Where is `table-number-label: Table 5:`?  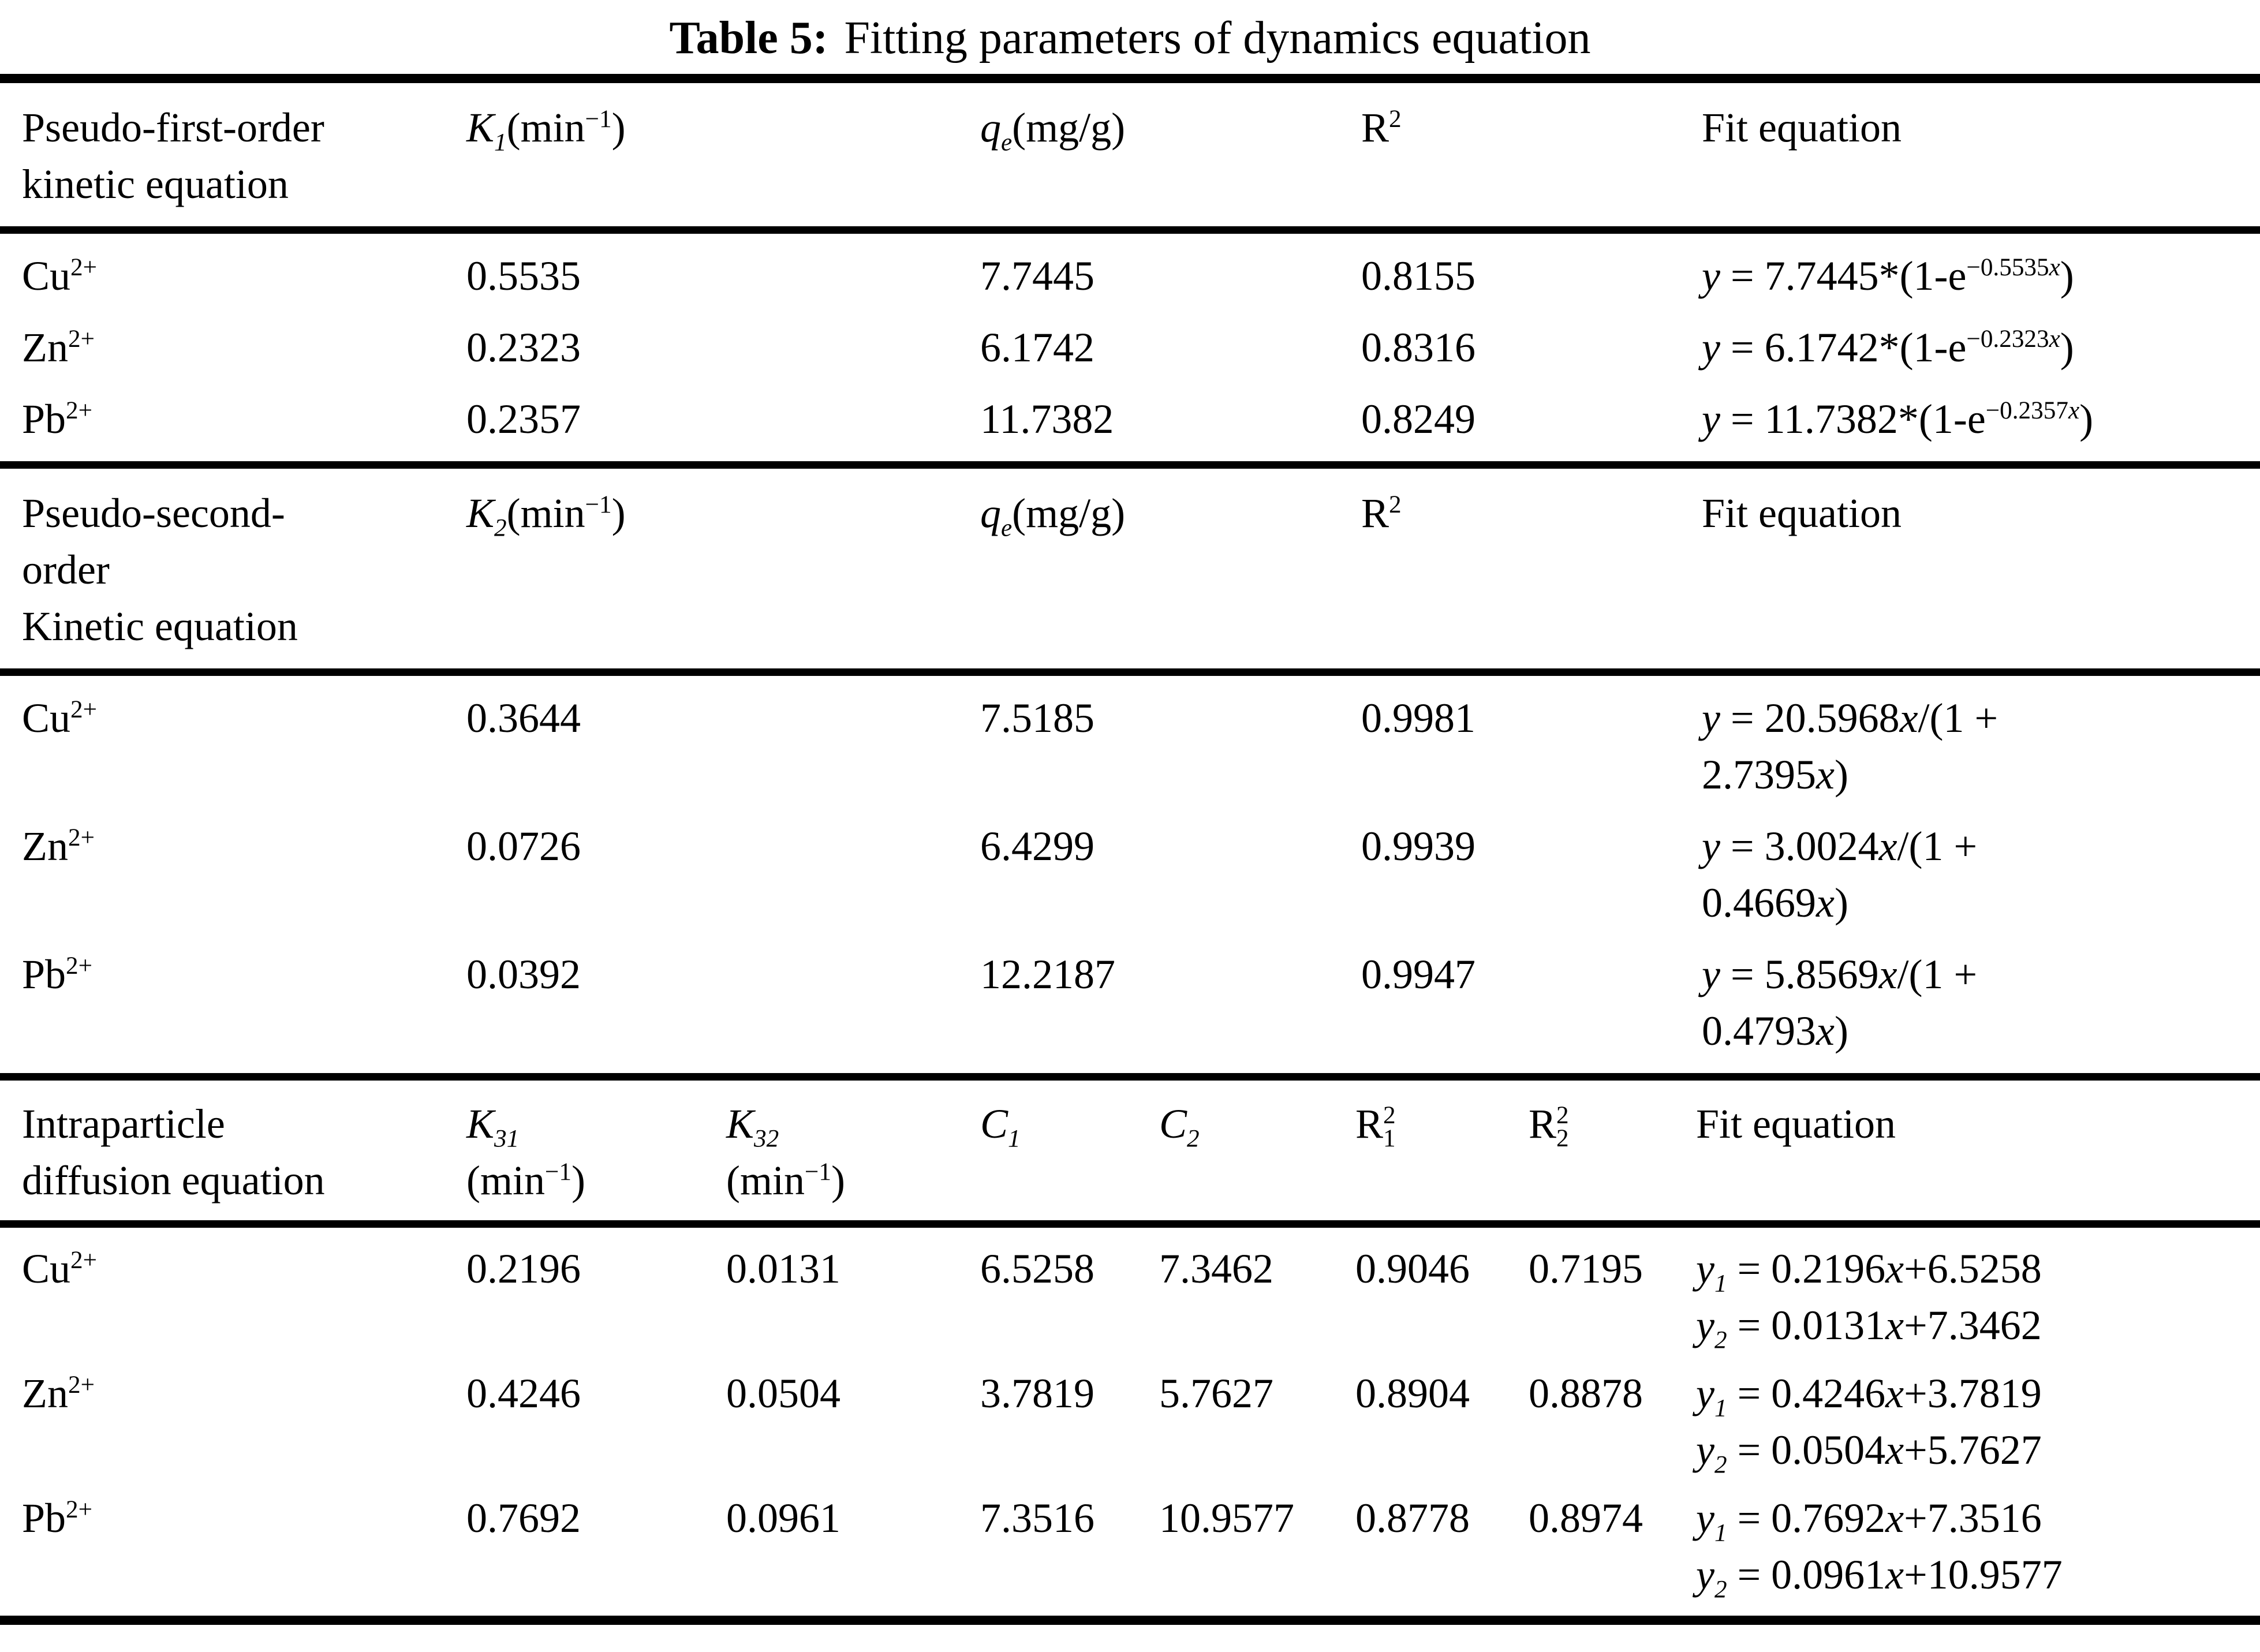
table-number-label: Table 5: is located at coordinates (748, 38).